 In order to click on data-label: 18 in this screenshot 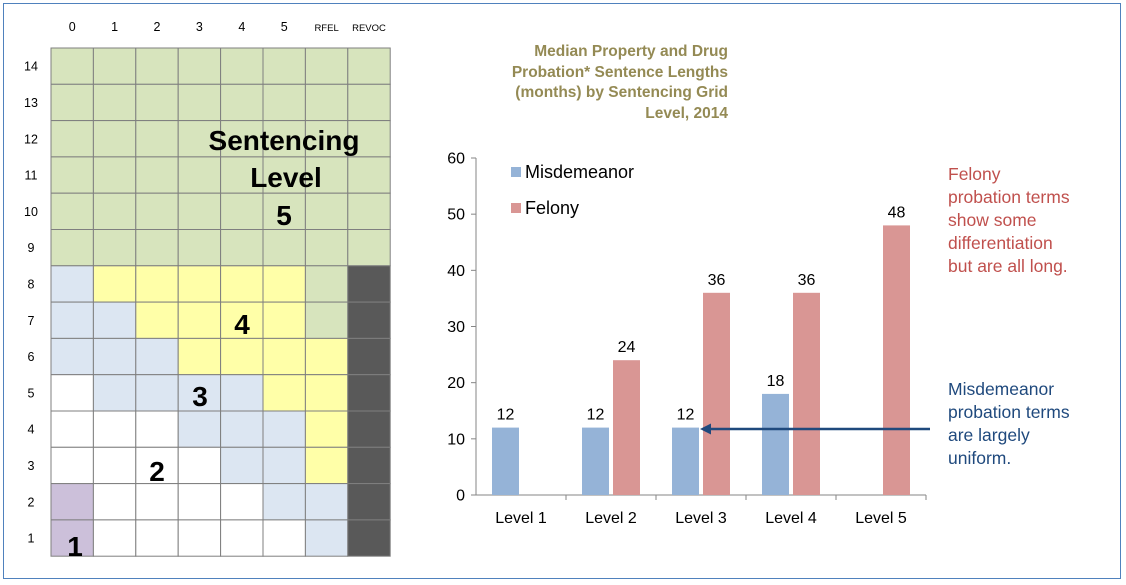, I will do `click(776, 381)`.